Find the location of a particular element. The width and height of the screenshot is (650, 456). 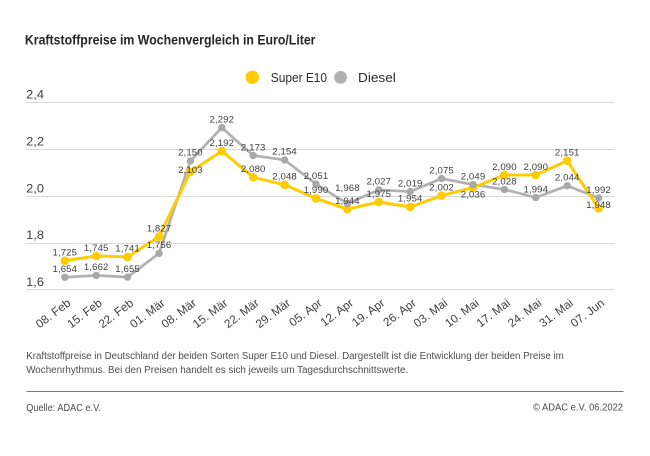

svg-text: 2,192 is located at coordinates (221, 143).